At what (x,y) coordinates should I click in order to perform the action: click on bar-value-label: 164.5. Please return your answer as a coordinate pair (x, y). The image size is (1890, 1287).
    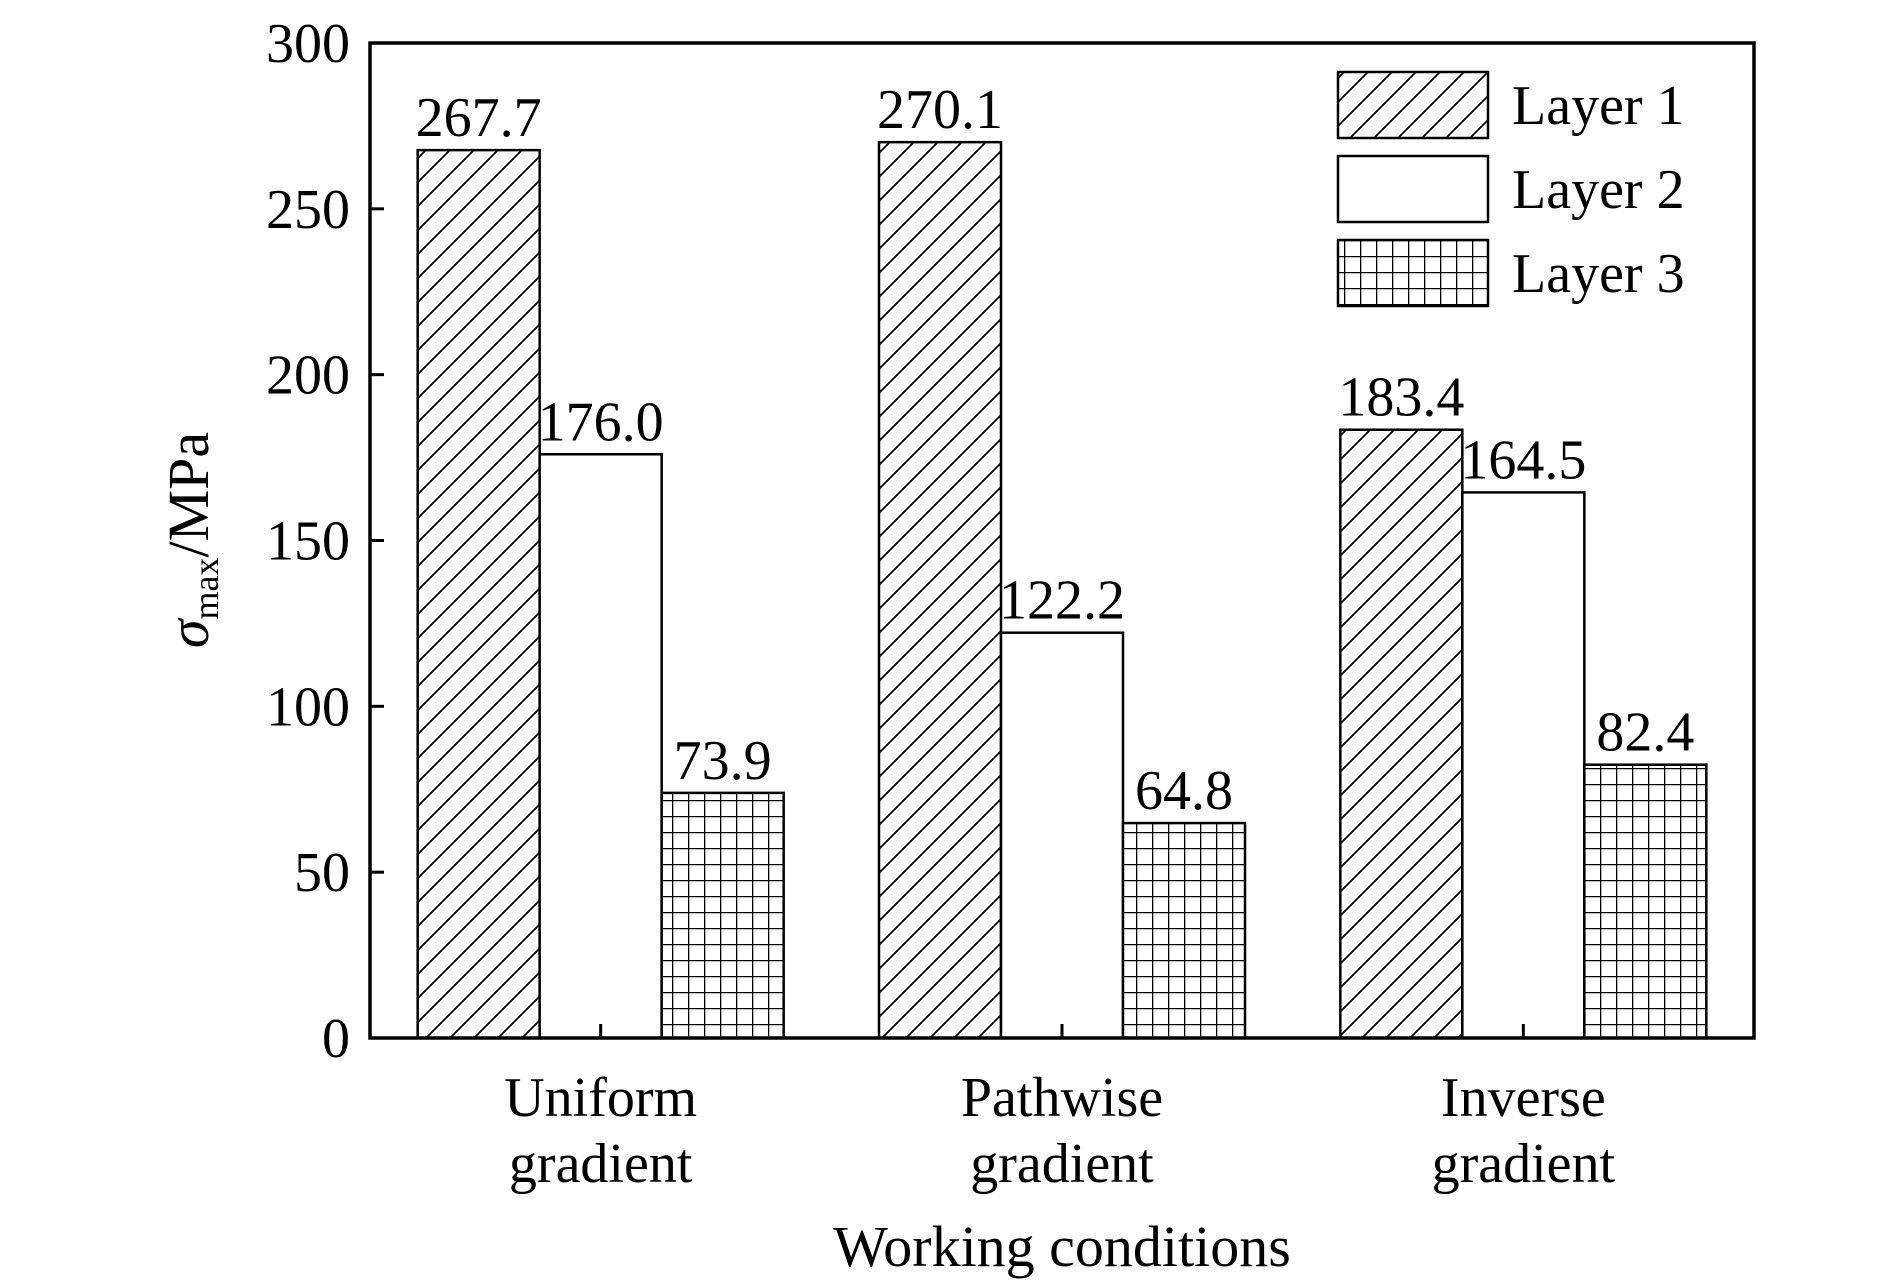
    Looking at the image, I should click on (1523, 460).